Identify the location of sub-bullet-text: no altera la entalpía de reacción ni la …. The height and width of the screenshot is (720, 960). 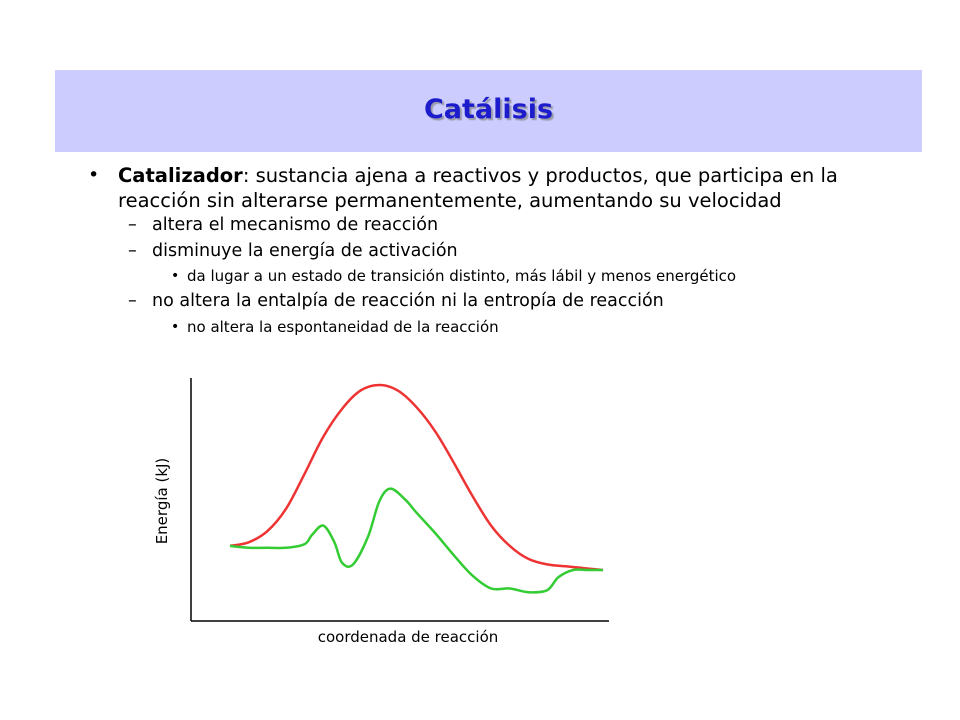
(408, 301).